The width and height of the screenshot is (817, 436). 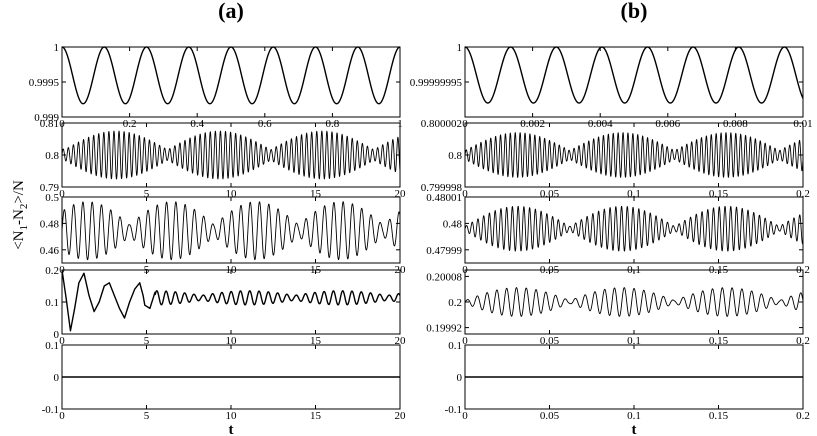 What do you see at coordinates (532, 124) in the screenshot?
I see `x-tick-label: 0.002` at bounding box center [532, 124].